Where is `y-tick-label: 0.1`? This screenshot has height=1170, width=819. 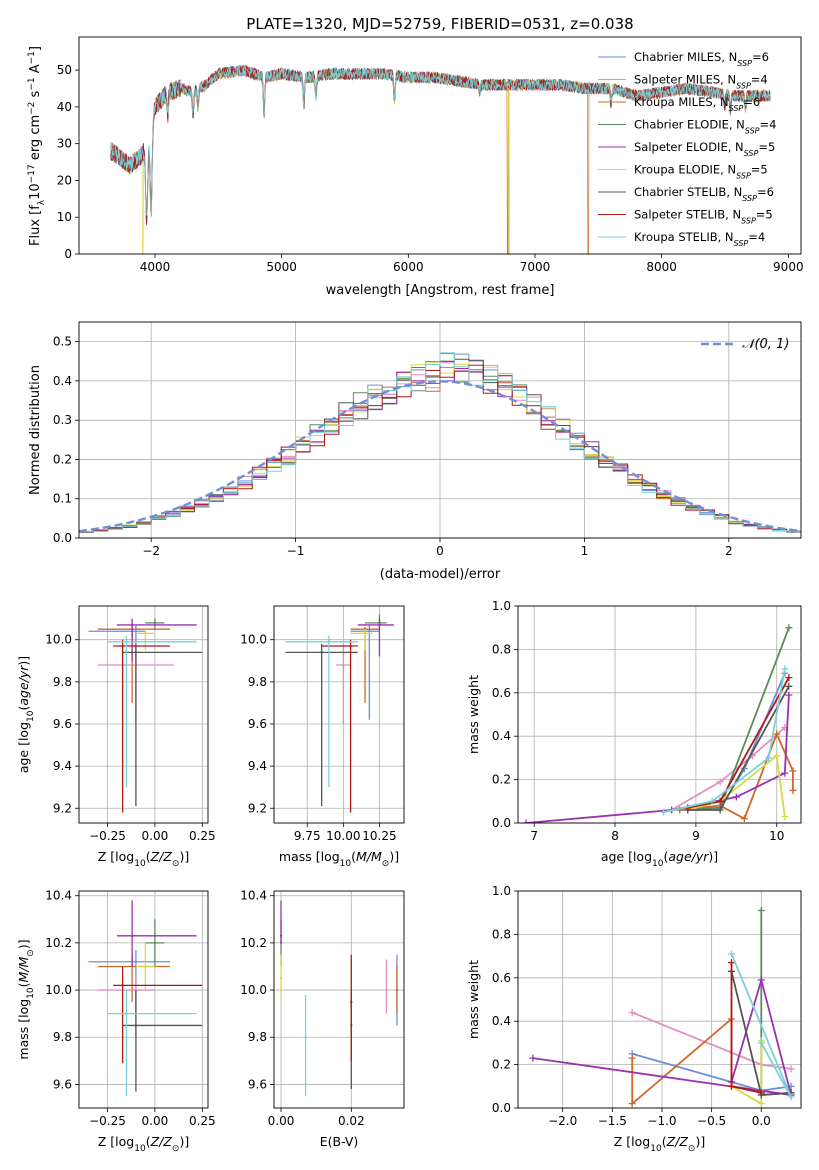
y-tick-label: 0.1 is located at coordinates (62, 499).